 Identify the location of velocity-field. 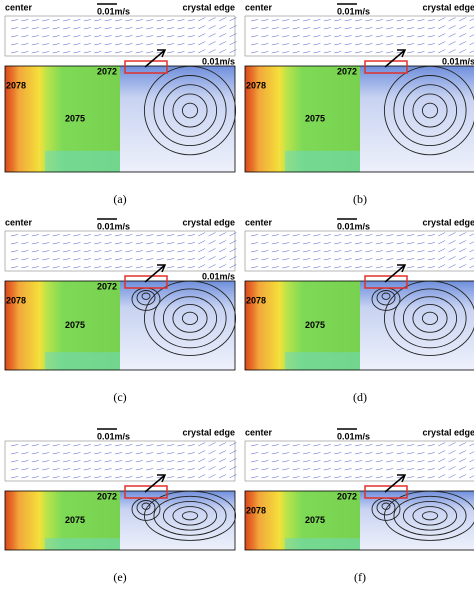
(177, 119).